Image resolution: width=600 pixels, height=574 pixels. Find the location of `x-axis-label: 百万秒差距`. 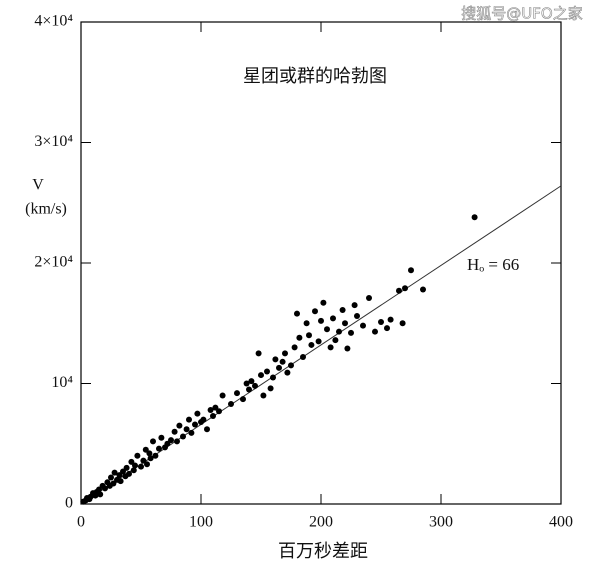

x-axis-label: 百万秒差距 is located at coordinates (323, 551).